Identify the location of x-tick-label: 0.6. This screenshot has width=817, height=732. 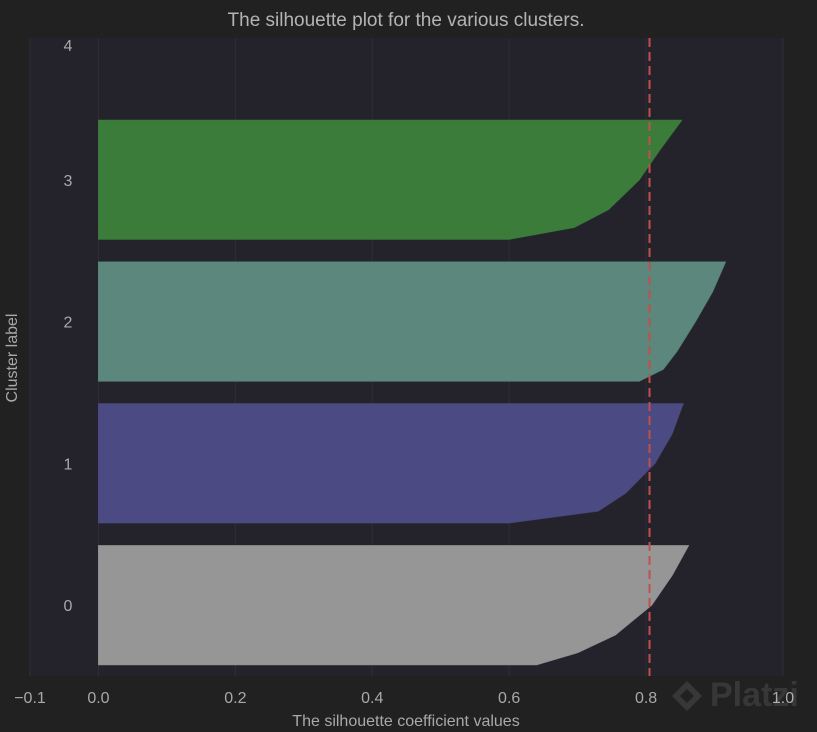
(509, 698).